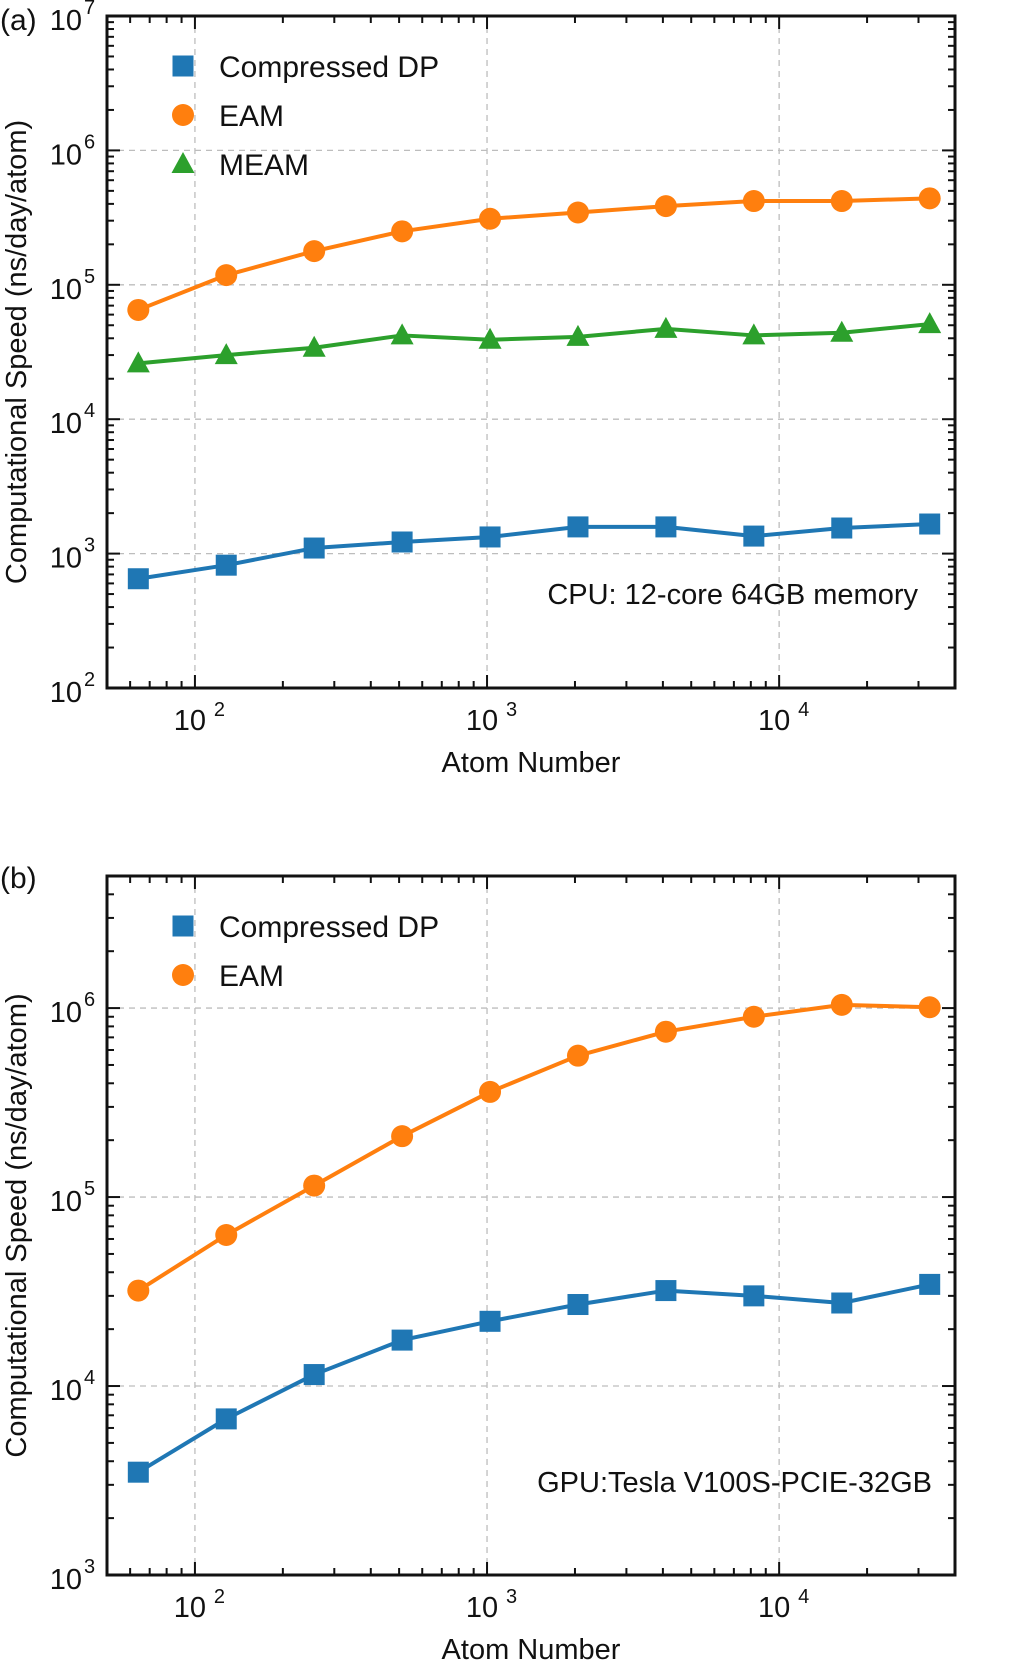  What do you see at coordinates (732, 595) in the screenshot?
I see `hardware-annotation: CPU: 12-core 64GB memory` at bounding box center [732, 595].